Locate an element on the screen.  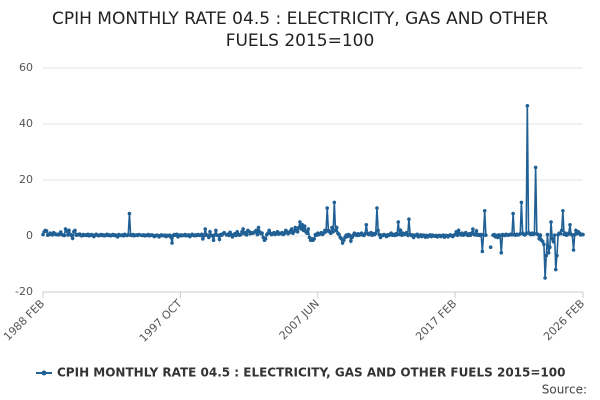
y-tick-label: -20 is located at coordinates (24, 291).